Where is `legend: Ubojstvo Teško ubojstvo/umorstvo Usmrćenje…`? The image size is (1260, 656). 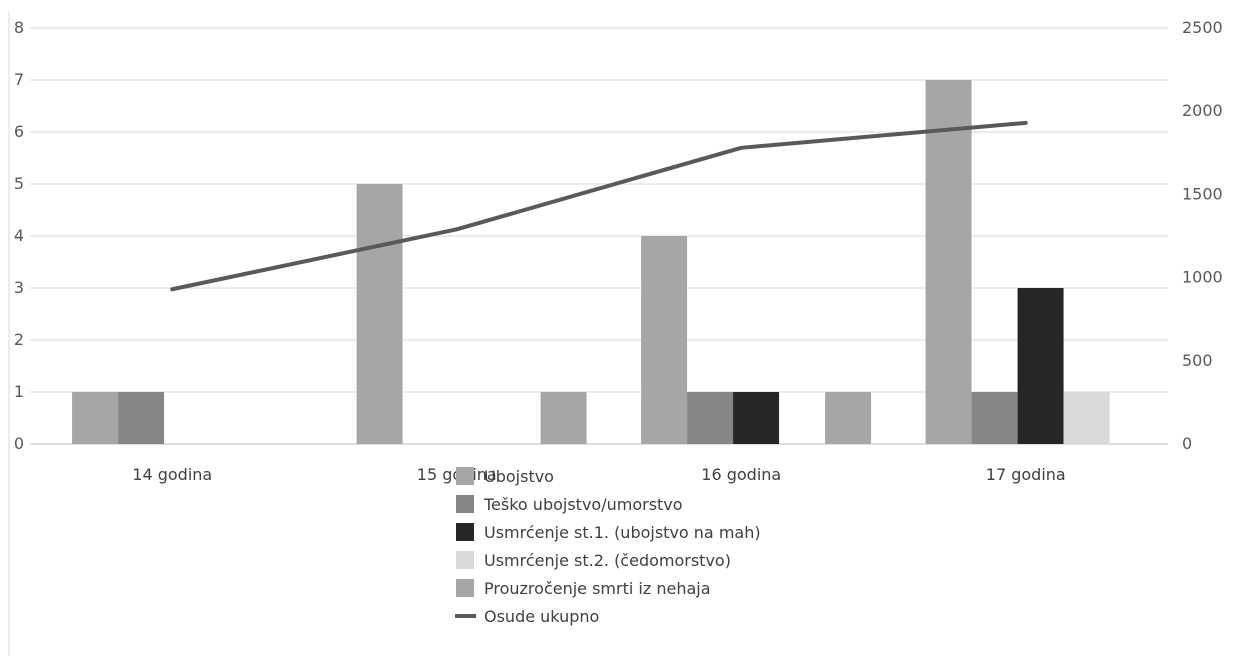
legend: Ubojstvo Teško ubojstvo/umorstvo Usmrćenje… is located at coordinates (608, 546).